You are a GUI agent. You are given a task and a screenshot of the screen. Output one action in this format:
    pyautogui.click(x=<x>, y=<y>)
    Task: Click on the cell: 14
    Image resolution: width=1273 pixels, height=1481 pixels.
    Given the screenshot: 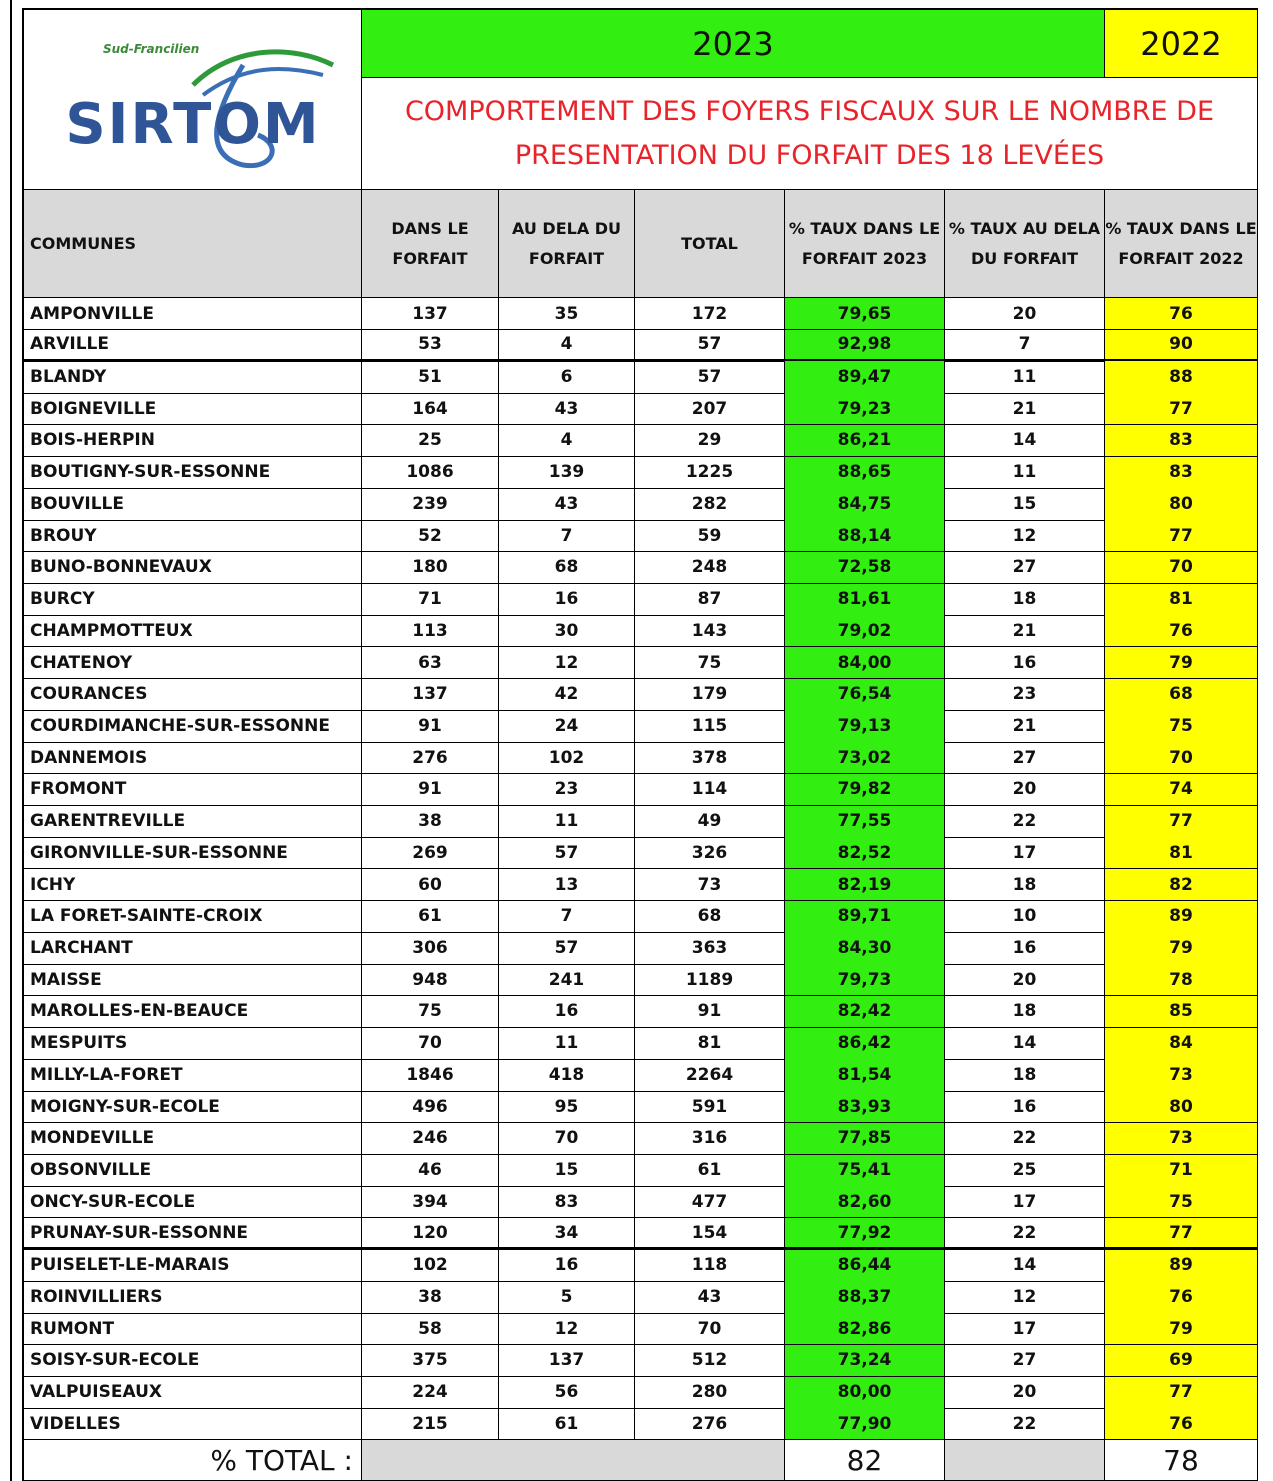 What is the action you would take?
    pyautogui.click(x=1025, y=1265)
    